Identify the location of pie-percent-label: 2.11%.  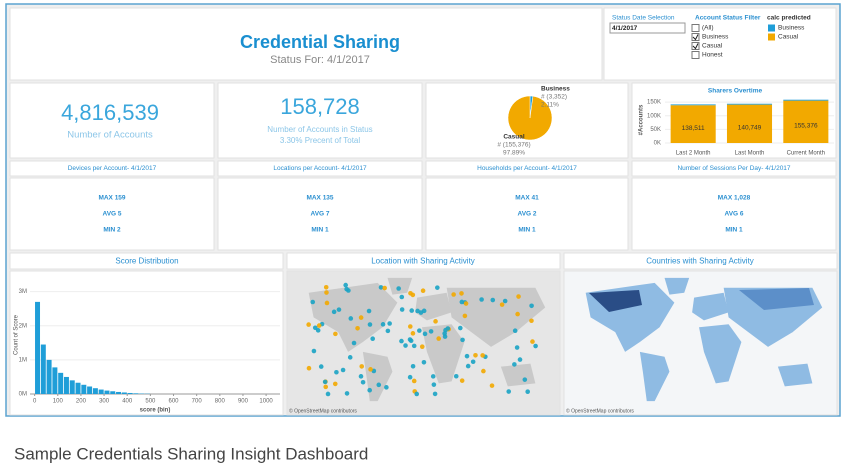
(550, 105).